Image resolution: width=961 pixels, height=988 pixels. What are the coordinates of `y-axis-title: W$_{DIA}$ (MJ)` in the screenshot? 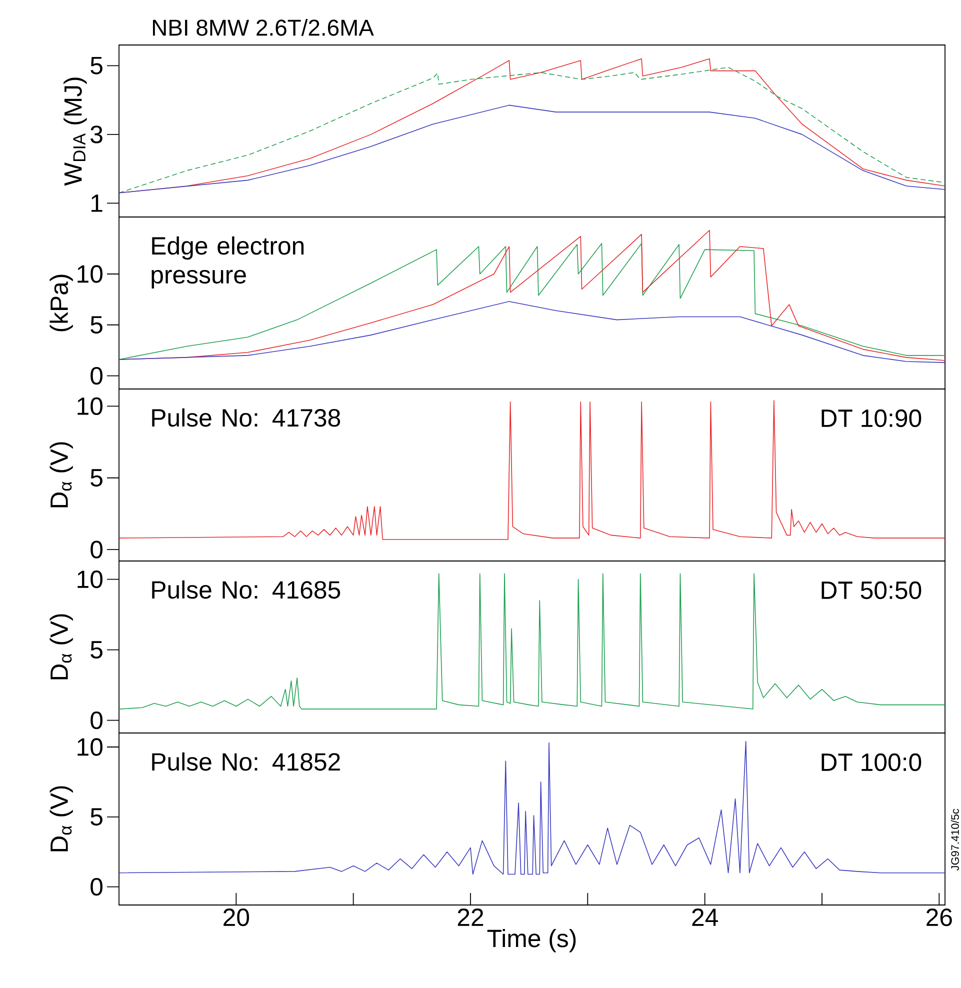 It's located at (75, 132).